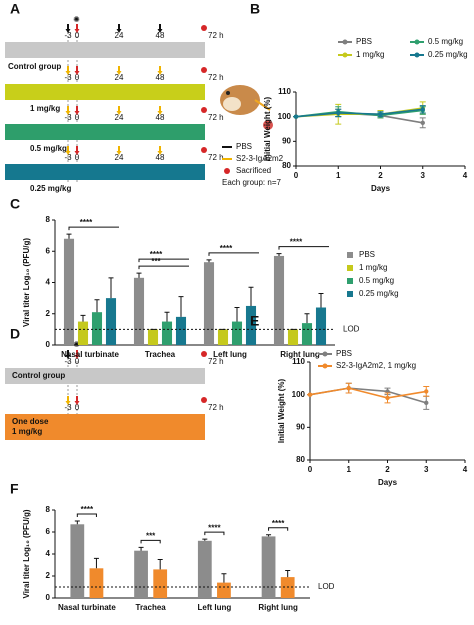 This screenshot has width=474, height=625. Describe the element at coordinates (90, 354) in the screenshot. I see `x-tick-label: Nasal turbinate` at that location.